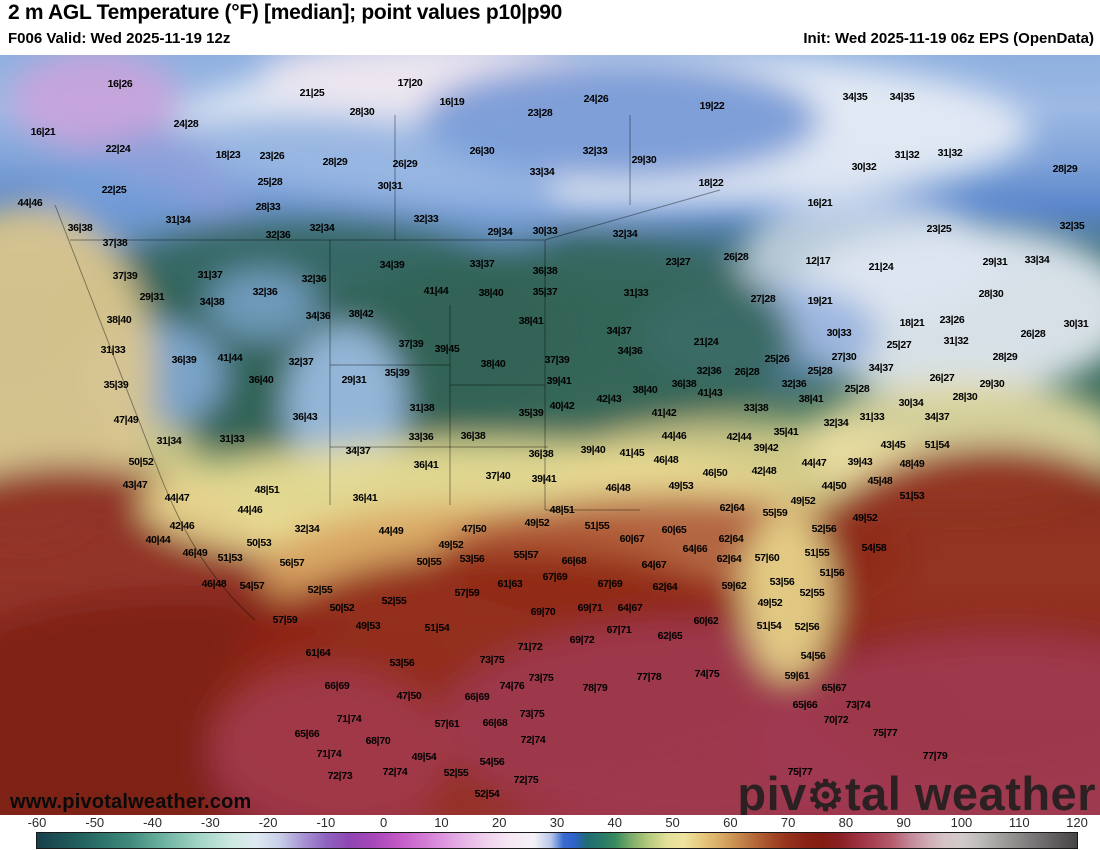 Image resolution: width=1100 pixels, height=850 pixels. Describe the element at coordinates (715, 472) in the screenshot. I see `point-value-label: 46|50` at that location.